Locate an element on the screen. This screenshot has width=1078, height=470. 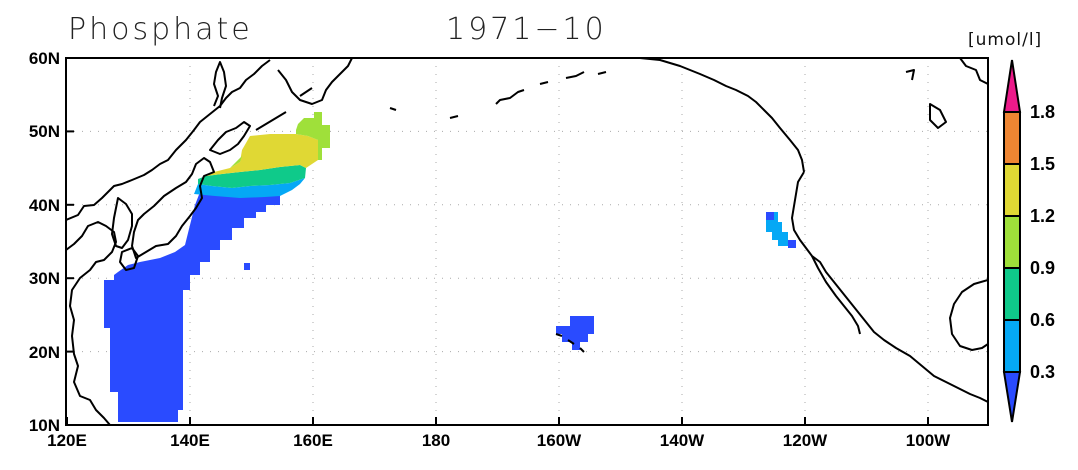
y-label-20n: 20N is located at coordinates (44, 352).